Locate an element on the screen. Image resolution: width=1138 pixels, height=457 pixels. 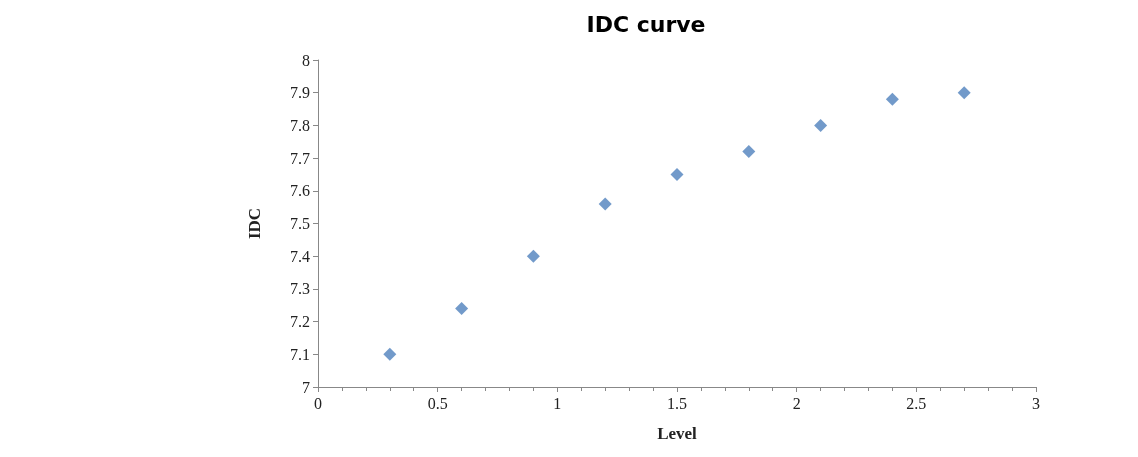
y-tick-label: 8 is located at coordinates (306, 60).